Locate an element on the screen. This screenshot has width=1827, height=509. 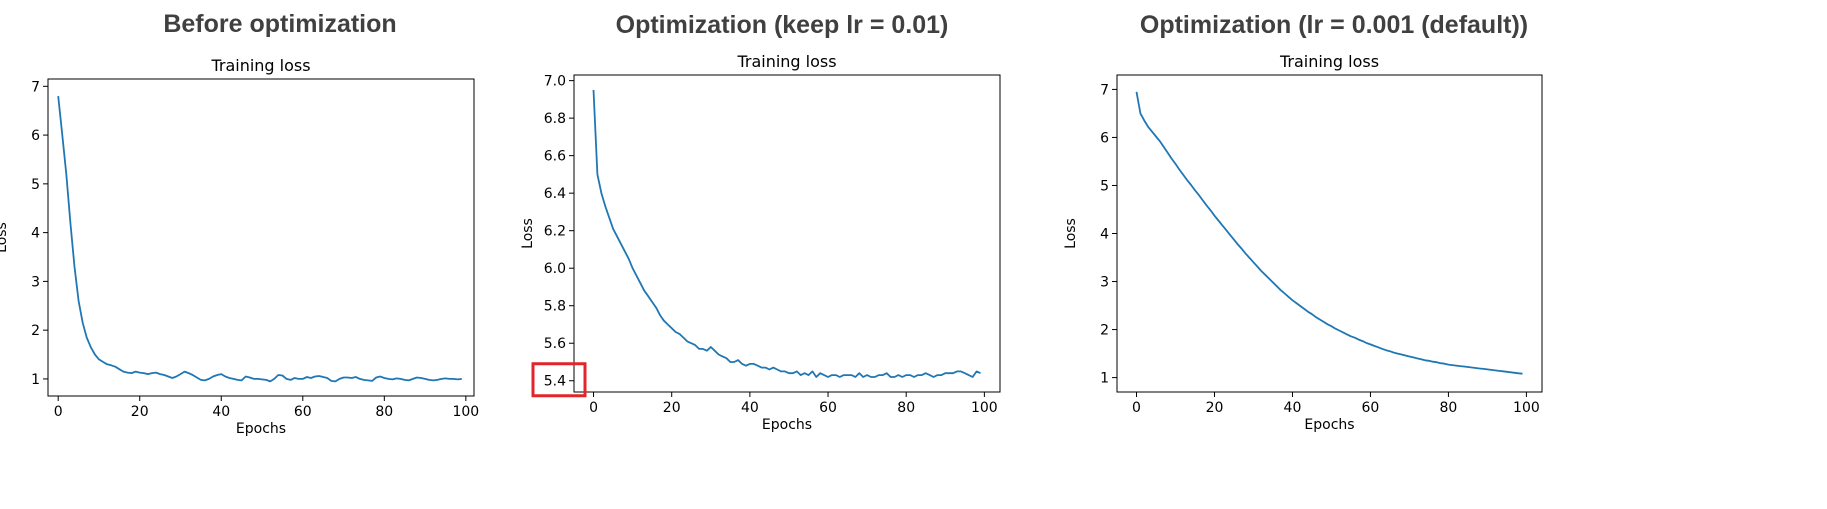
y-tick-label: 5.8 is located at coordinates (555, 307).